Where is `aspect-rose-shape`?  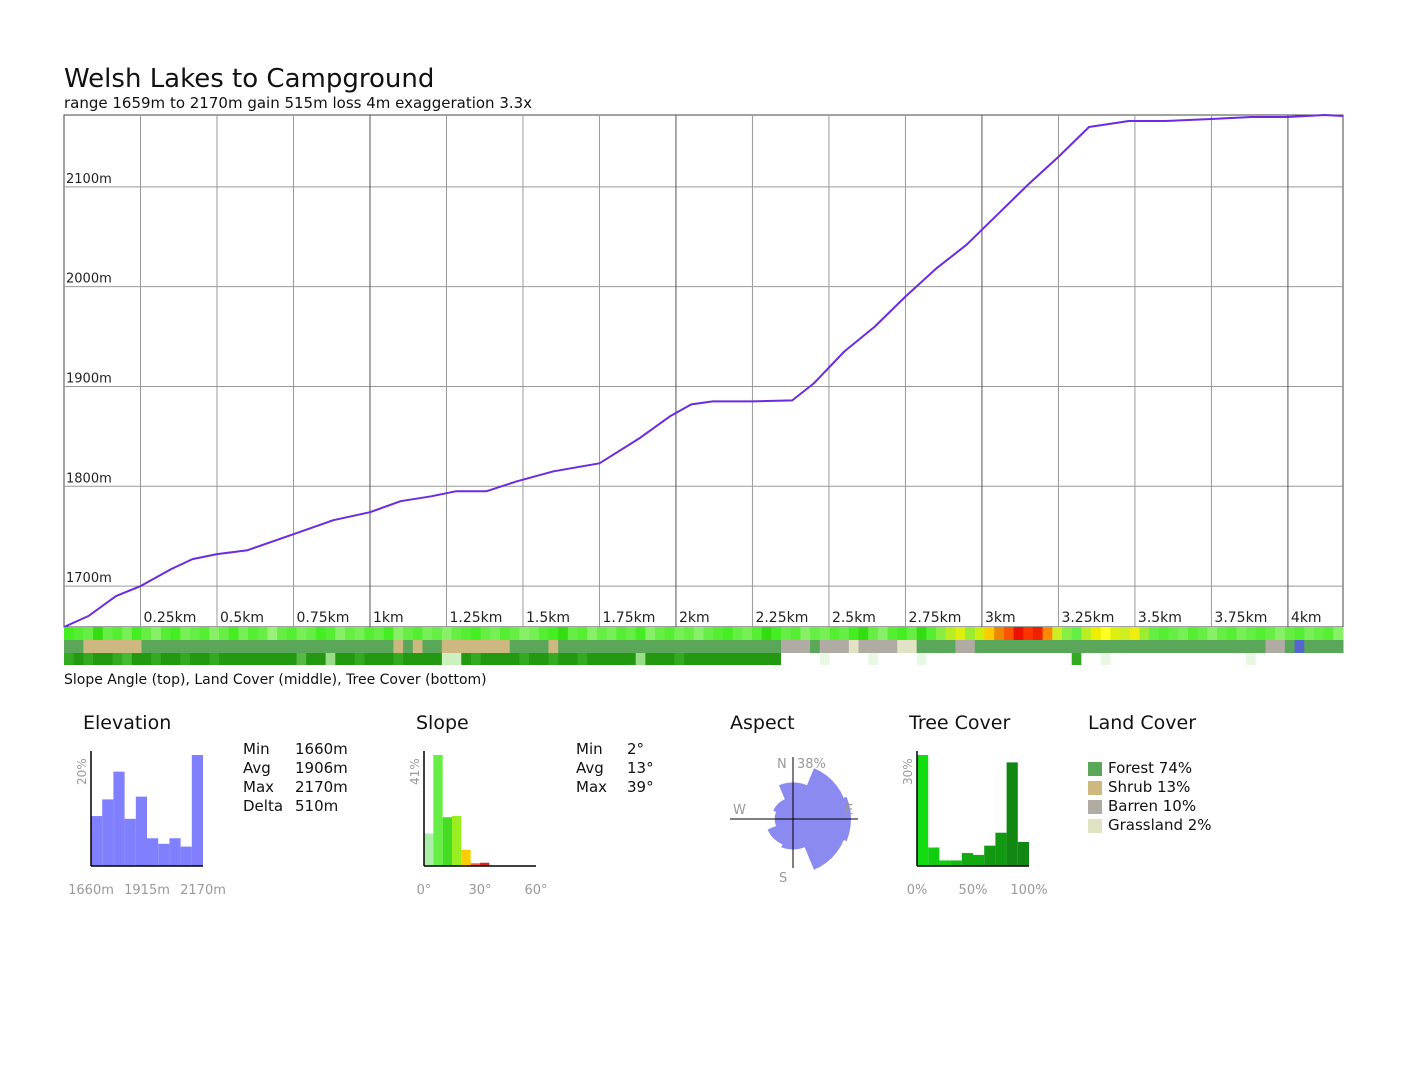 aspect-rose-shape is located at coordinates (809, 819).